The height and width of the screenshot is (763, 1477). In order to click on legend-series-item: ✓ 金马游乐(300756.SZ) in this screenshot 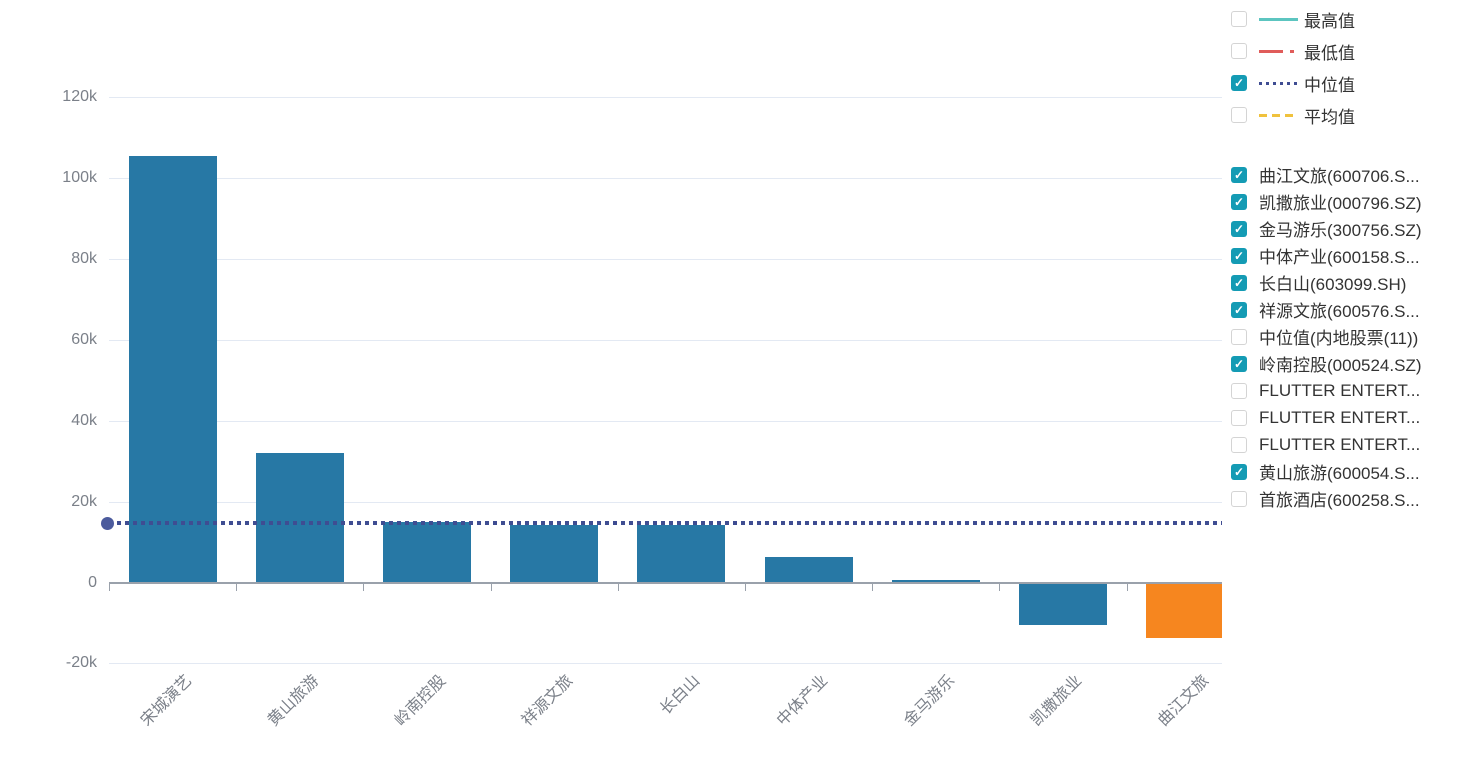, I will do `click(1326, 228)`.